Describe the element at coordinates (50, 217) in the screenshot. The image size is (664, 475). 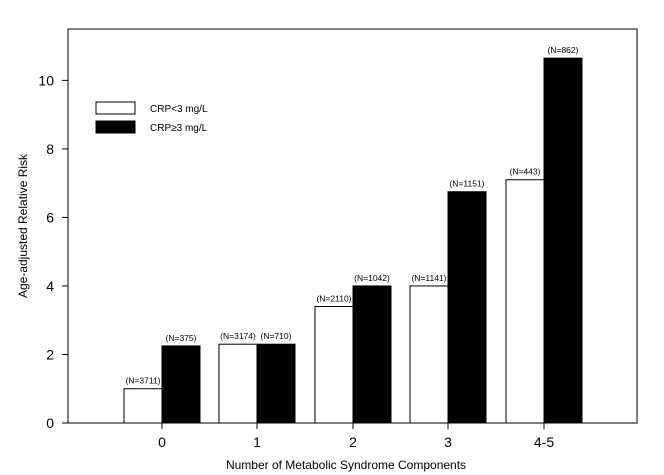
I see `y-tick-label-6: 6` at that location.